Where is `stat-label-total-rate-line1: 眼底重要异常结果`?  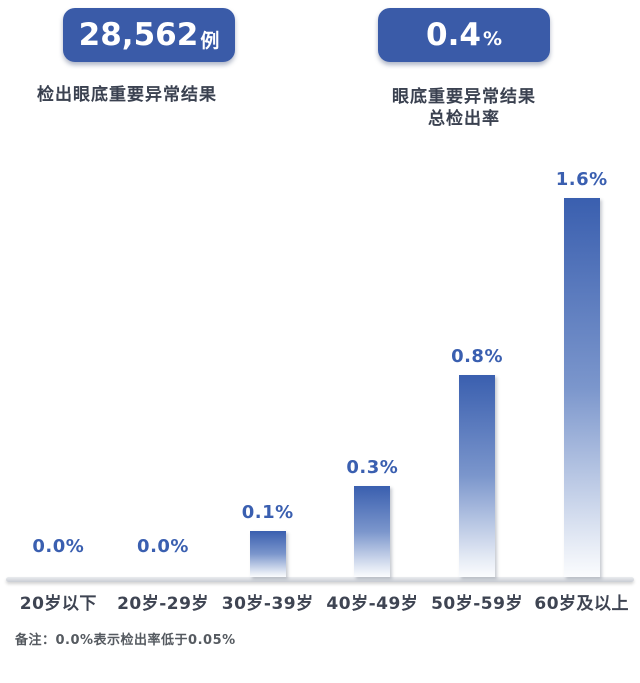
stat-label-total-rate-line1: 眼底重要异常结果 is located at coordinates (464, 97).